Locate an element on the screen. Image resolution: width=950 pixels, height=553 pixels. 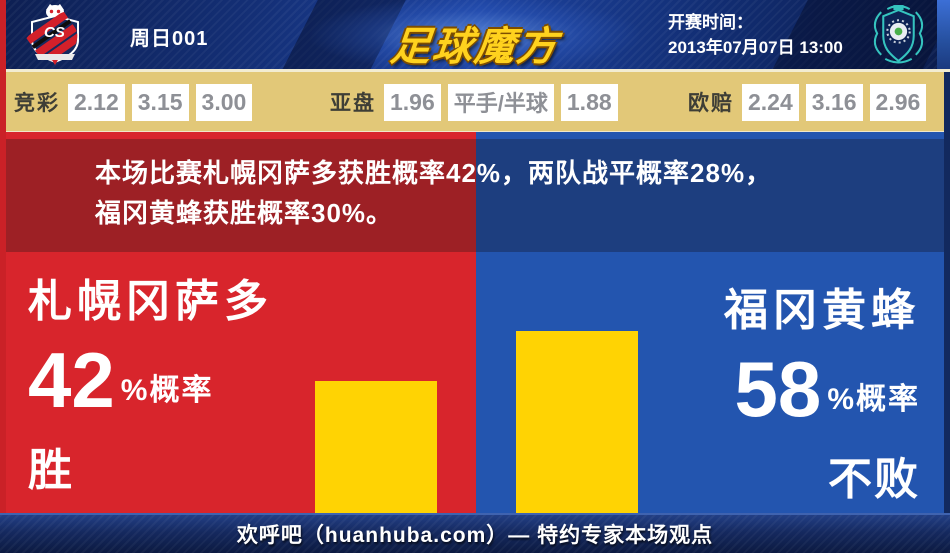
away-team-name: 福冈黄蜂 is located at coordinates (822, 310).